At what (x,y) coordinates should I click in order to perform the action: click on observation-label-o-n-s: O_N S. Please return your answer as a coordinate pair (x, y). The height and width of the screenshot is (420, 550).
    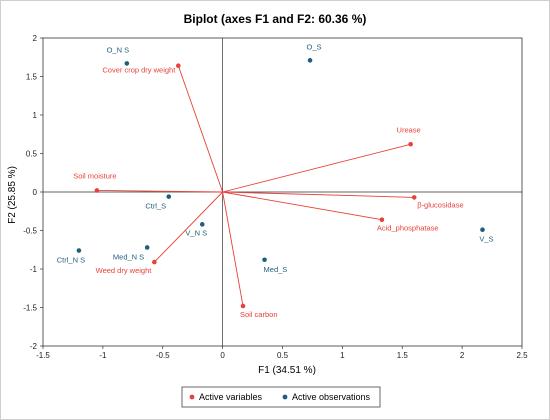
    Looking at the image, I should click on (118, 49).